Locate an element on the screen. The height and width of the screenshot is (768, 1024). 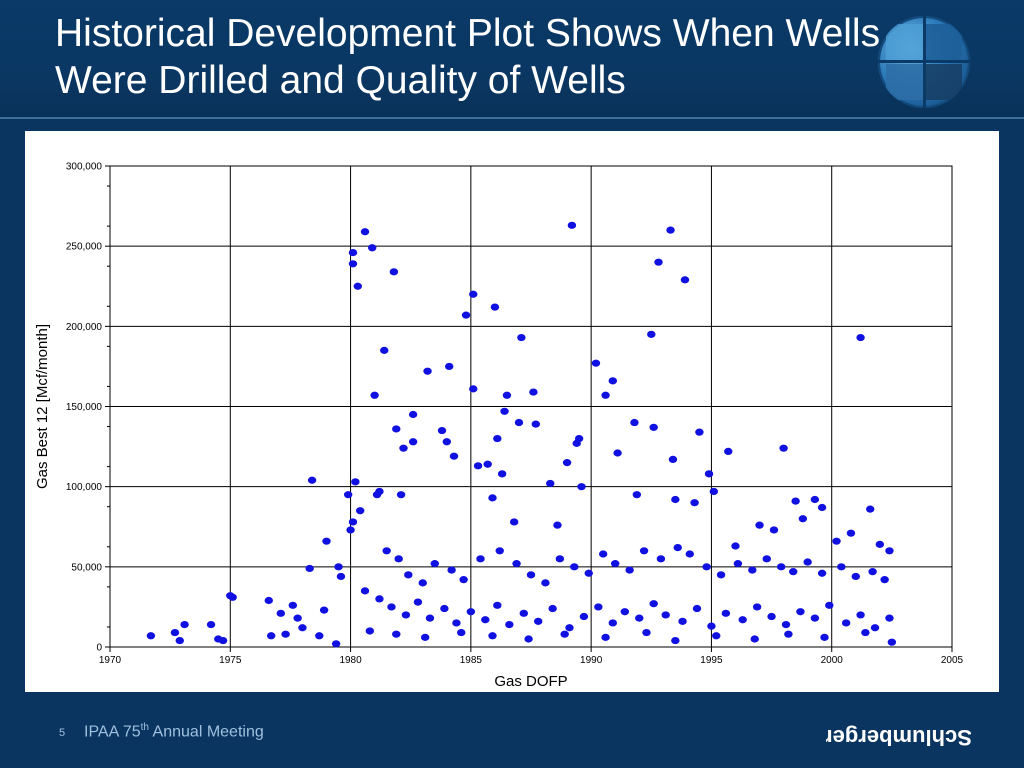
x-tick-label: 1980 is located at coordinates (350, 660).